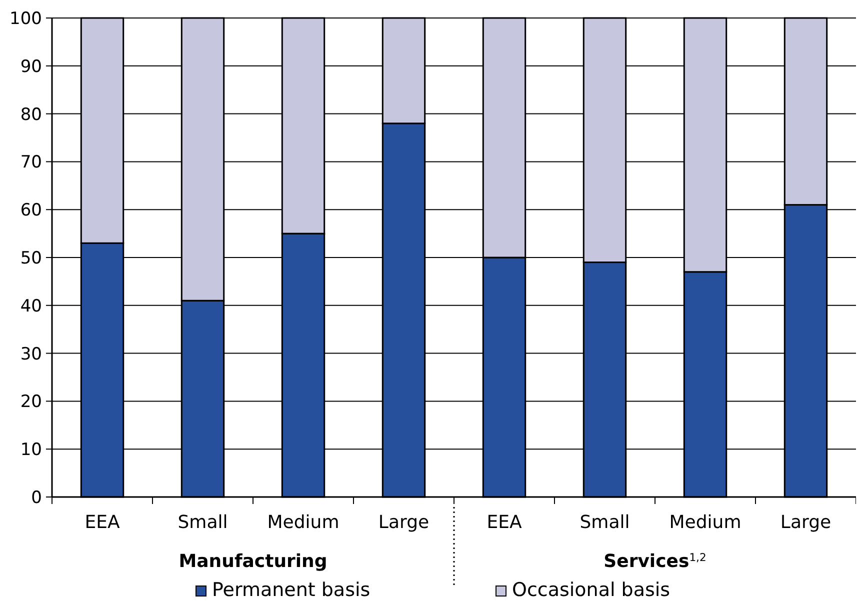  What do you see at coordinates (31, 306) in the screenshot?
I see `y-tick-label: 40` at bounding box center [31, 306].